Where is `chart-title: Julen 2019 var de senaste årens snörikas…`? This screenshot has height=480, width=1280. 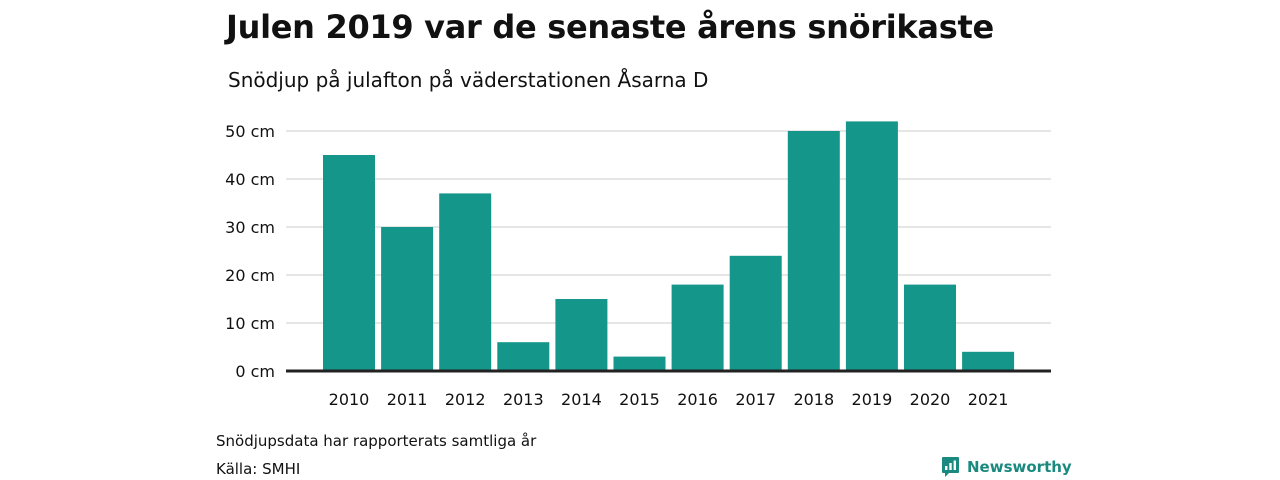
chart-title: Julen 2019 var de senaste årens snörikas… is located at coordinates (610, 27).